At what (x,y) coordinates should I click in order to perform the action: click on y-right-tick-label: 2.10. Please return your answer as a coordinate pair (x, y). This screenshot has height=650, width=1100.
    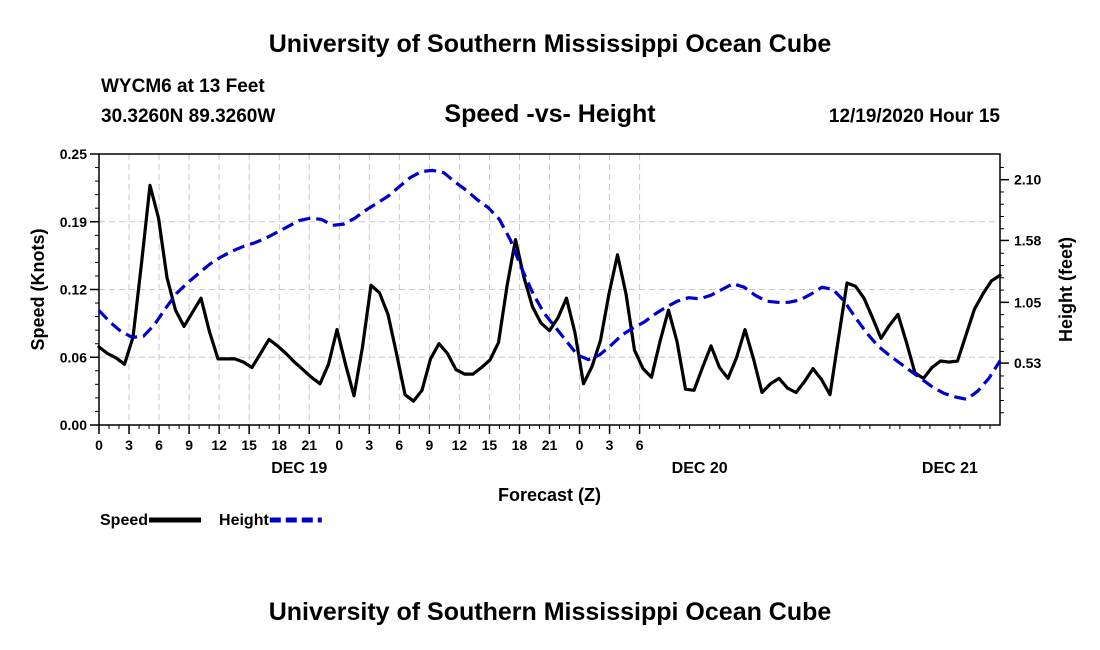
    Looking at the image, I should click on (1027, 180).